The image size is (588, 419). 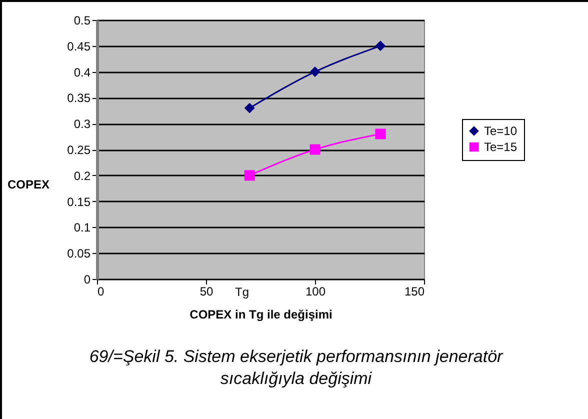 What do you see at coordinates (414, 291) in the screenshot?
I see `x-tick-label: 150` at bounding box center [414, 291].